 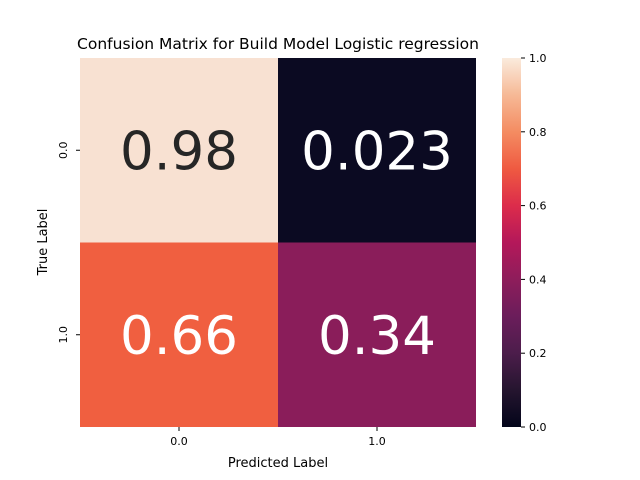 I want to click on y-axis-label: True Label, so click(x=43, y=243).